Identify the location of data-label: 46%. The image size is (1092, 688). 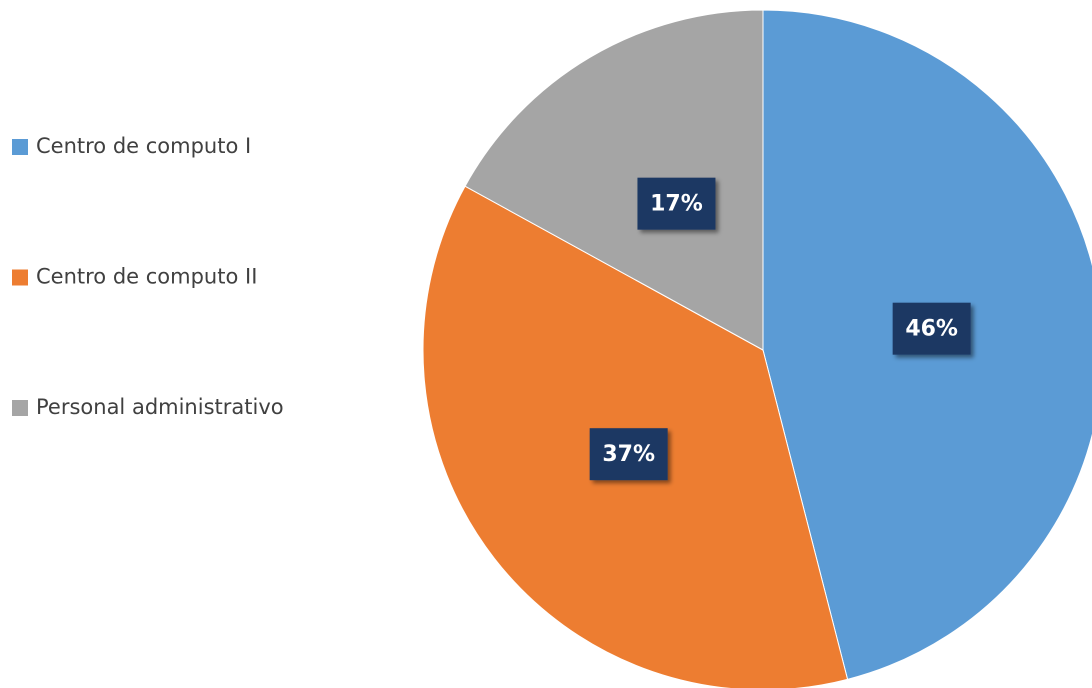
(931, 329).